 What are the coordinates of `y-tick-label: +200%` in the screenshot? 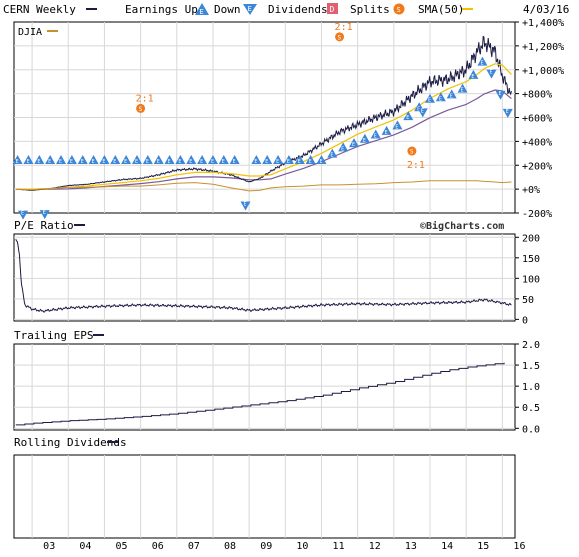 It's located at (537, 166).